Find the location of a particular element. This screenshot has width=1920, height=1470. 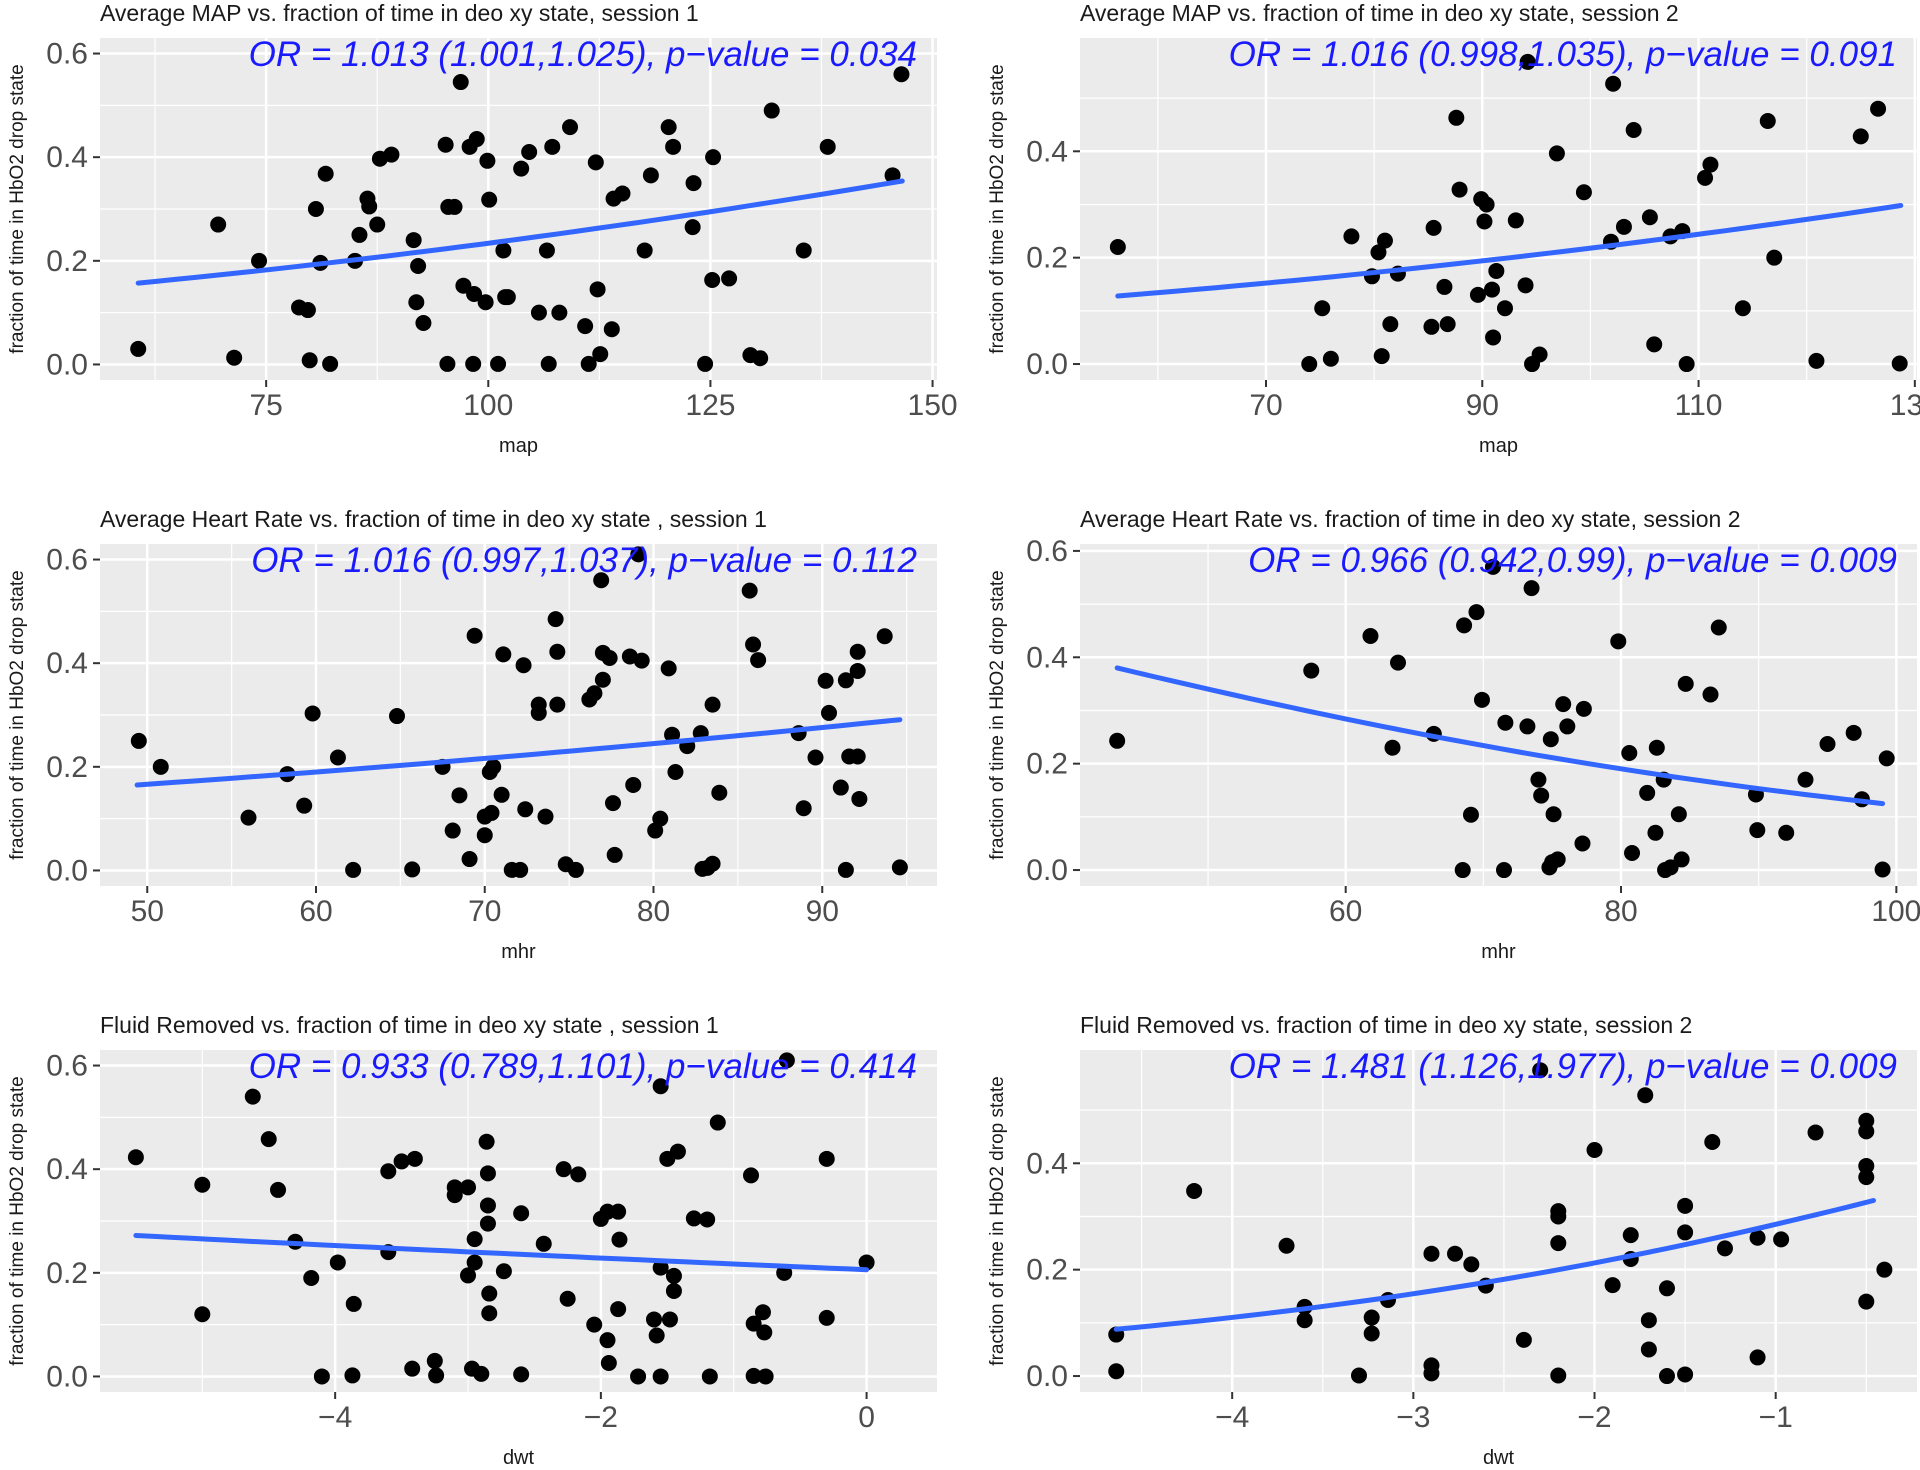

panel-background is located at coordinates (1498, 209).